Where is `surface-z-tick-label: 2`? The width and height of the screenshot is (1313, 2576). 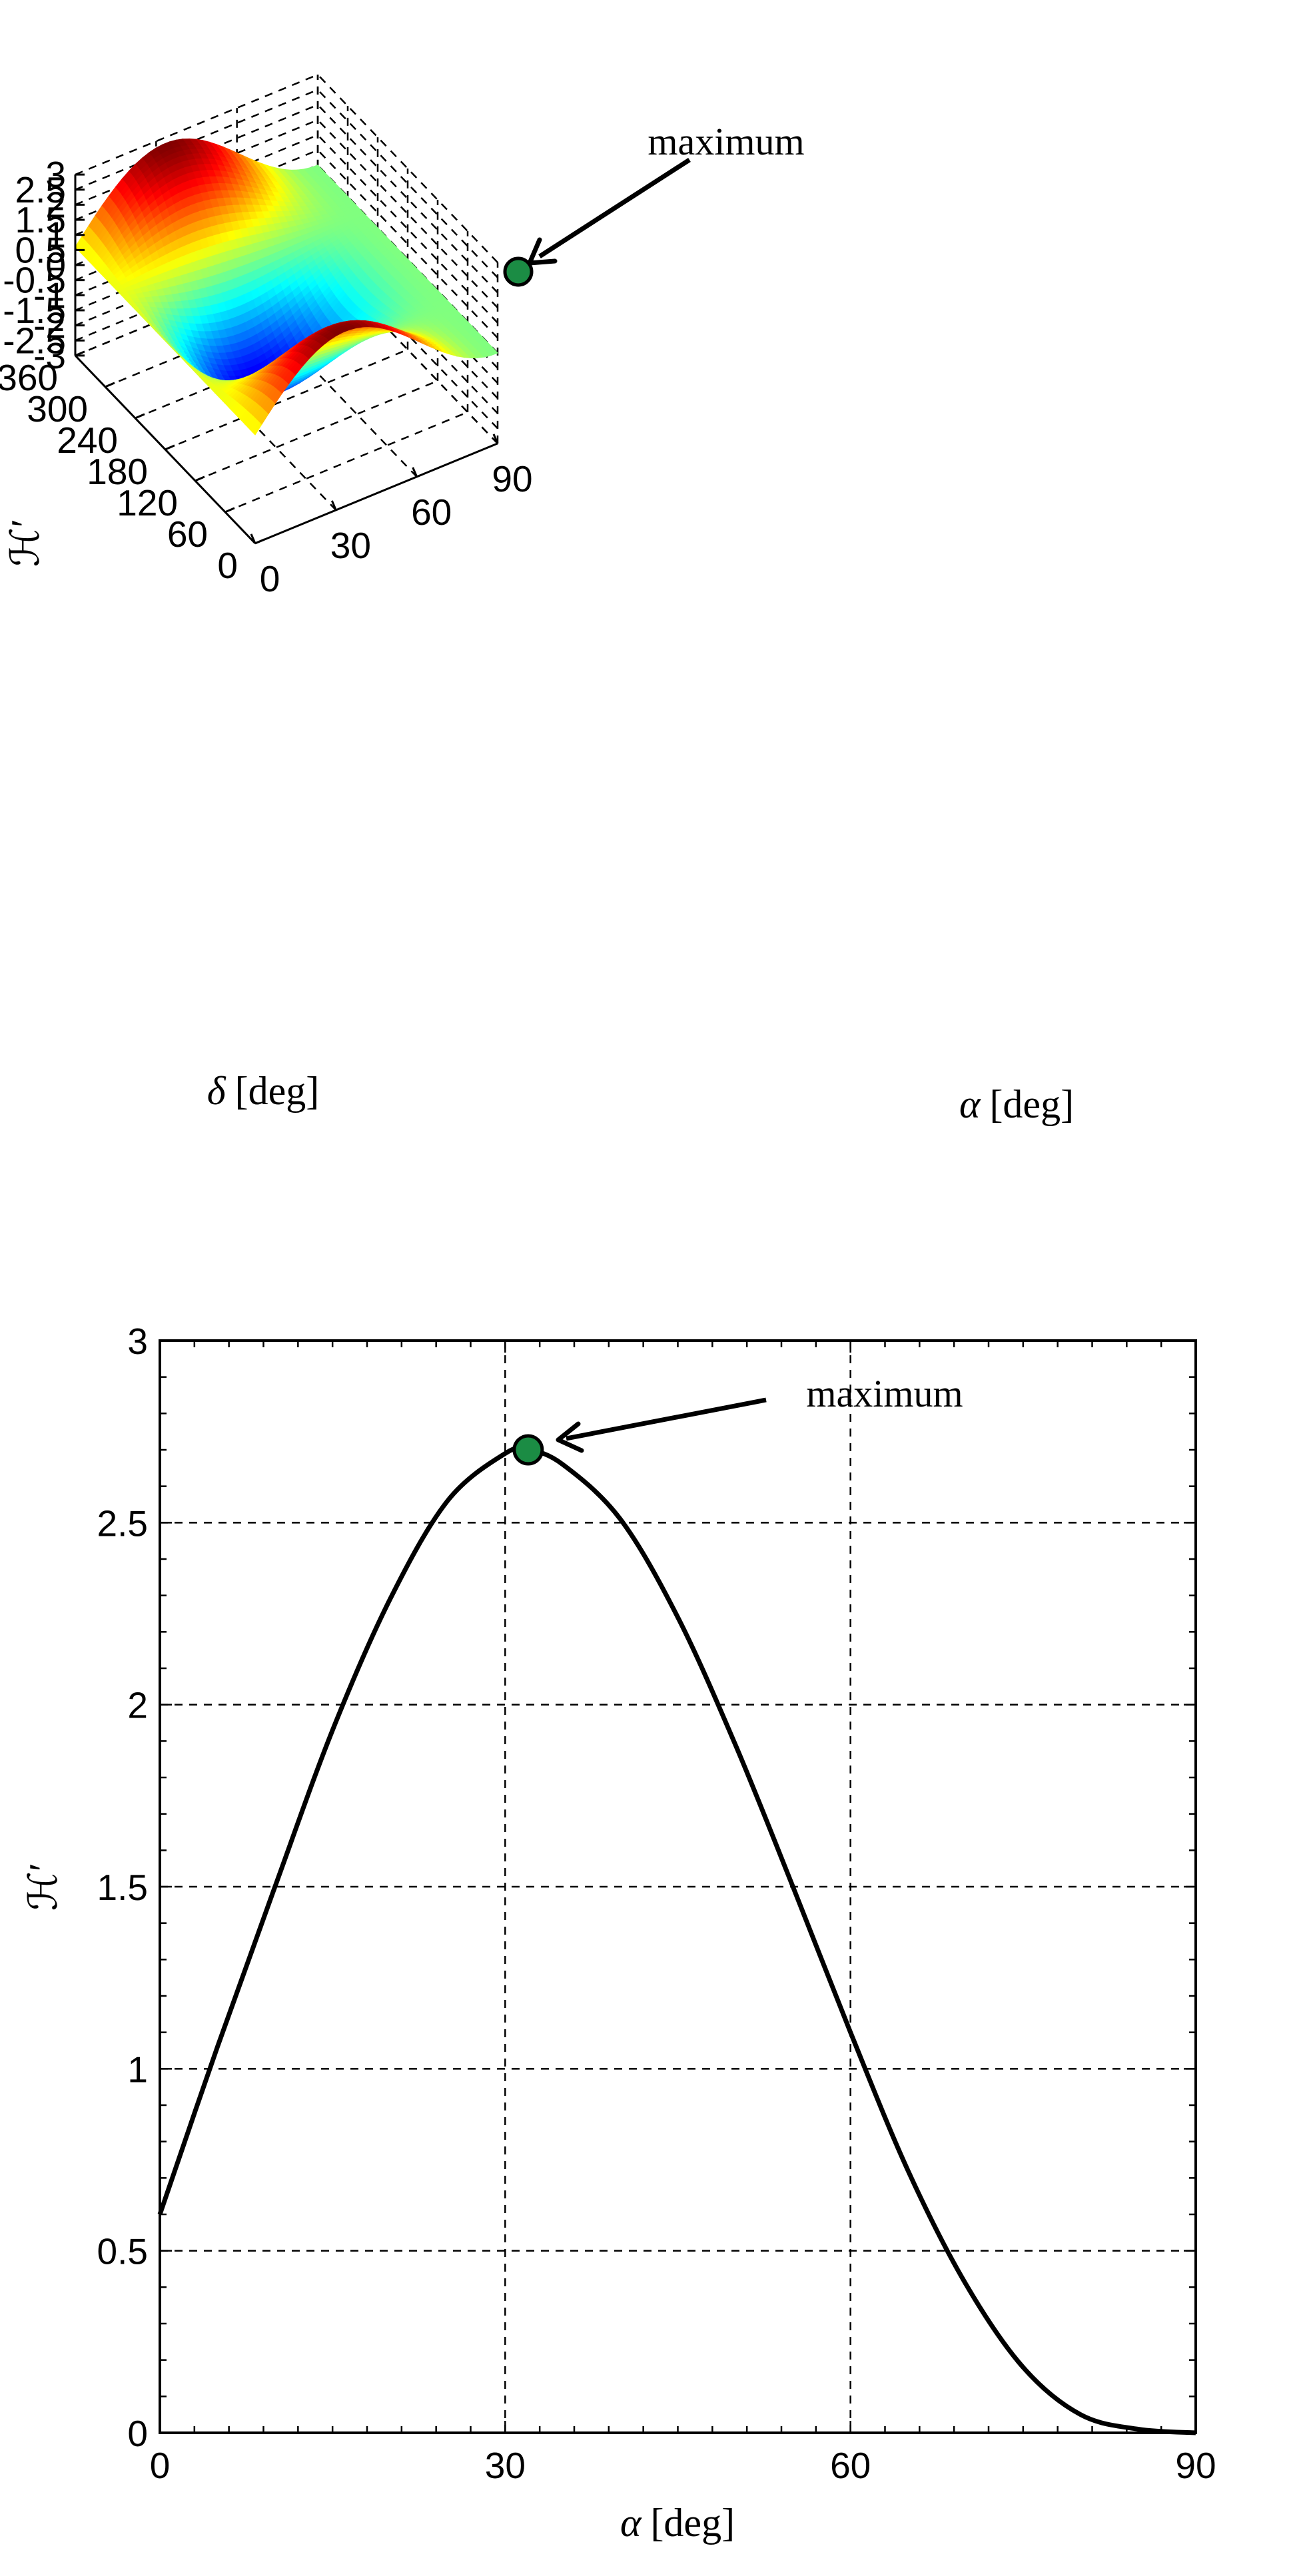
surface-z-tick-label: 2 is located at coordinates (55, 204).